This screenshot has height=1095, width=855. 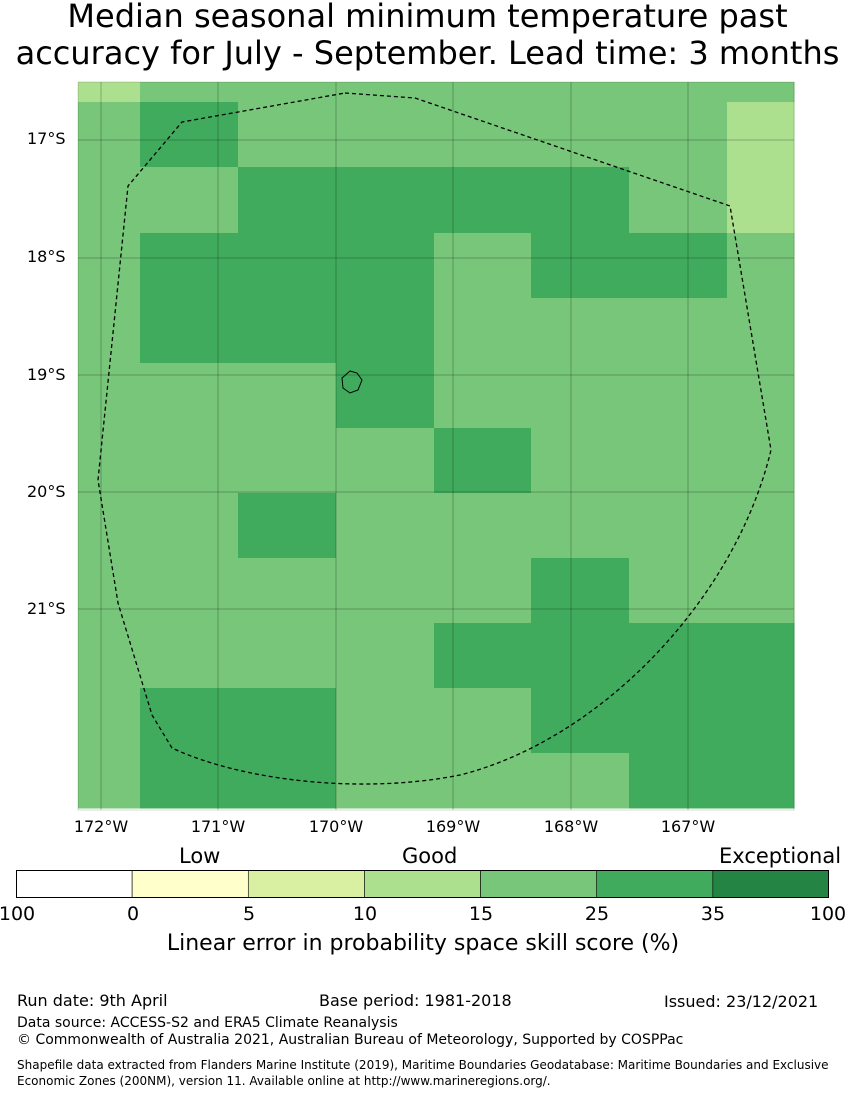 What do you see at coordinates (46, 138) in the screenshot?
I see `lat-label-17s: 17°S` at bounding box center [46, 138].